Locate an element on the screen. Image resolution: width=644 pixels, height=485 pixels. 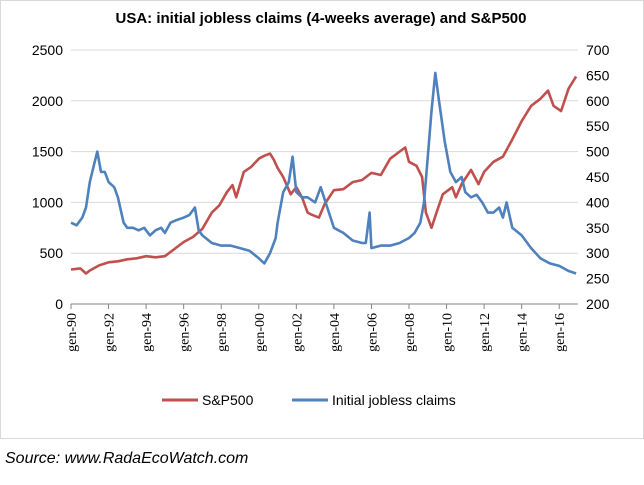
right-axis-ticks: 200 250 300 350 400 450 500 550 600 650 700 is located at coordinates (598, 177).